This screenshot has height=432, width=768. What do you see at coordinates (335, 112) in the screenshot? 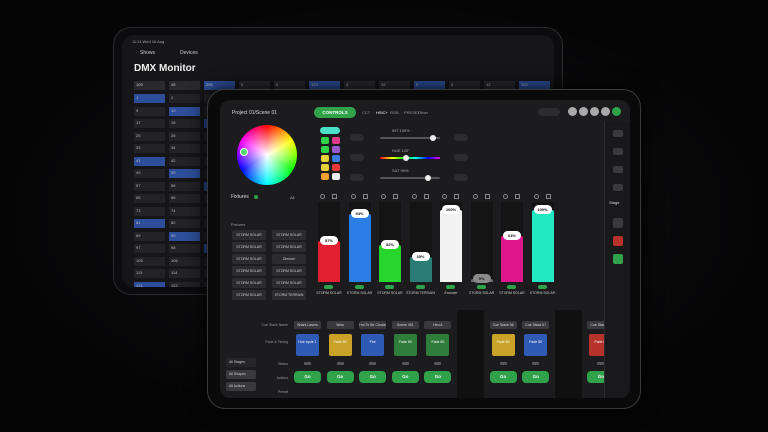
I see `mode-button: CONTROLS` at bounding box center [335, 112].